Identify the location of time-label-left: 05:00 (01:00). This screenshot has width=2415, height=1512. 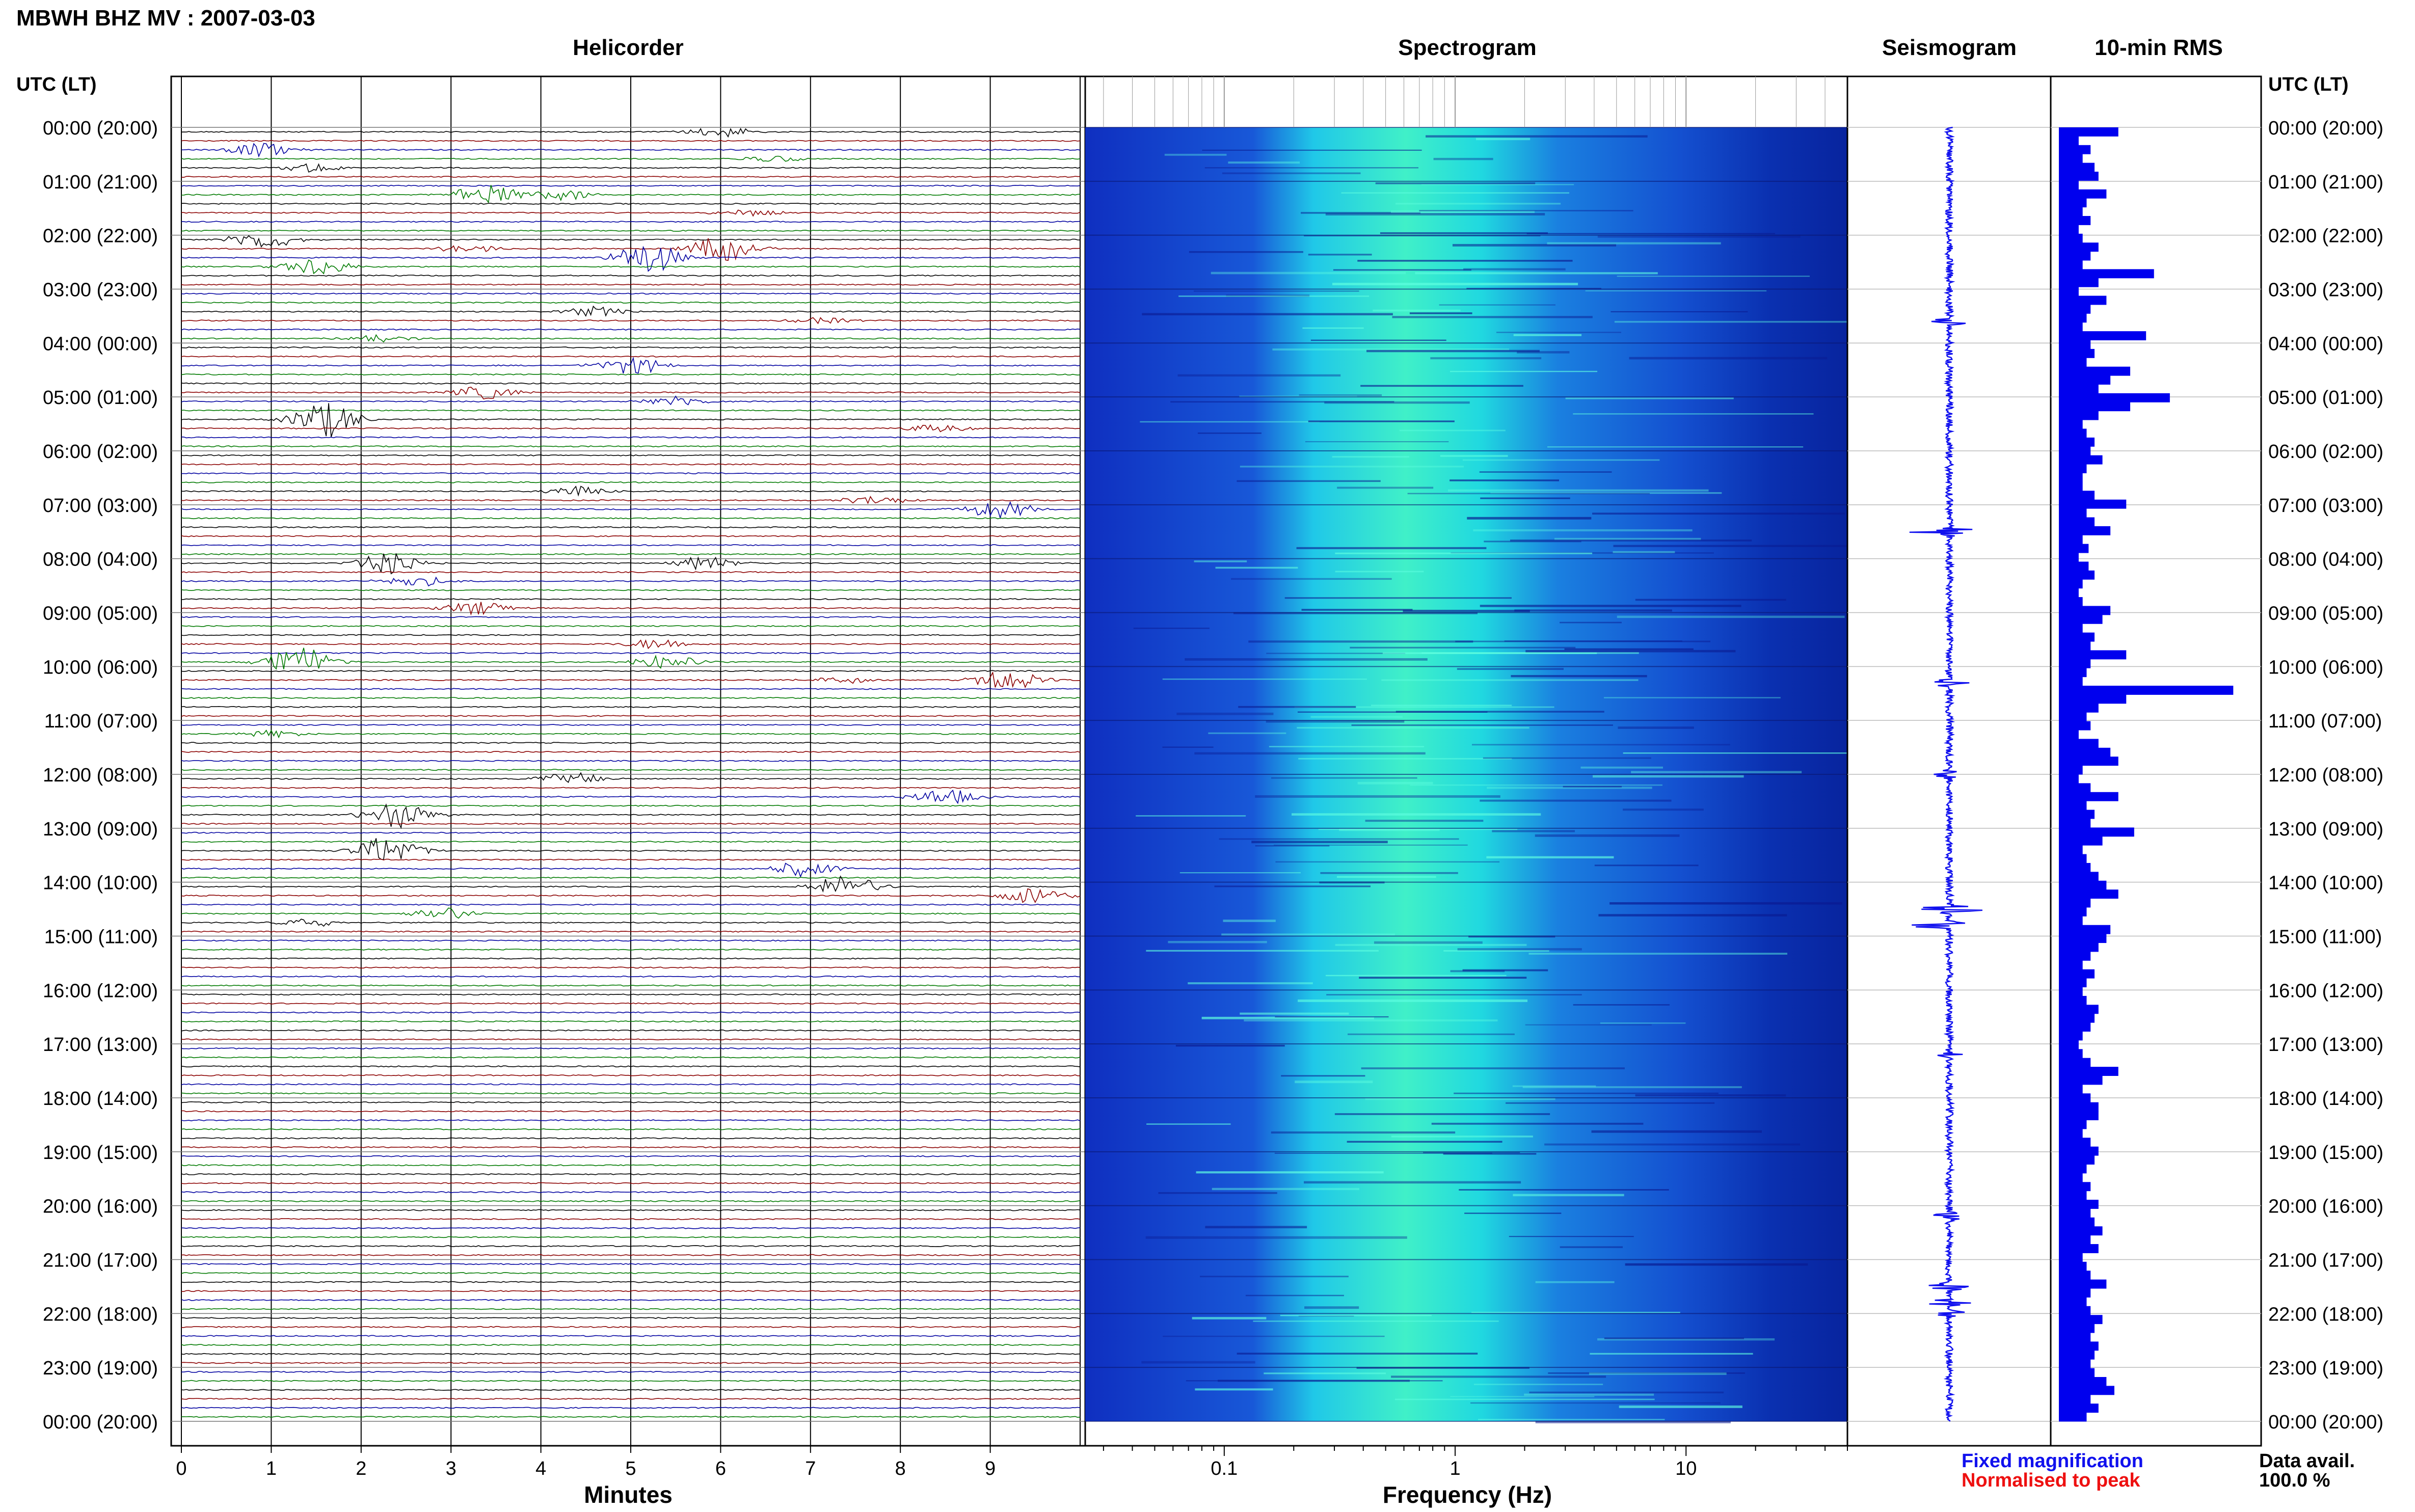
(101, 398).